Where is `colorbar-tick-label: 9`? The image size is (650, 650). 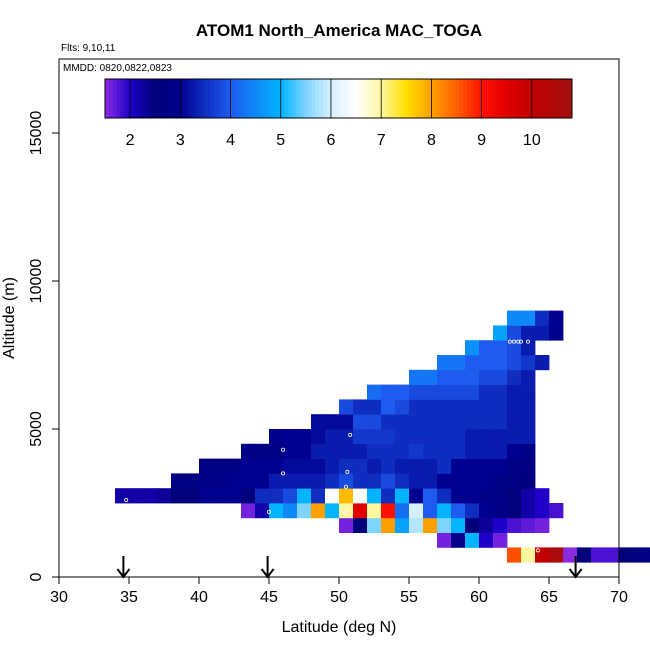
colorbar-tick-label: 9 is located at coordinates (481, 140).